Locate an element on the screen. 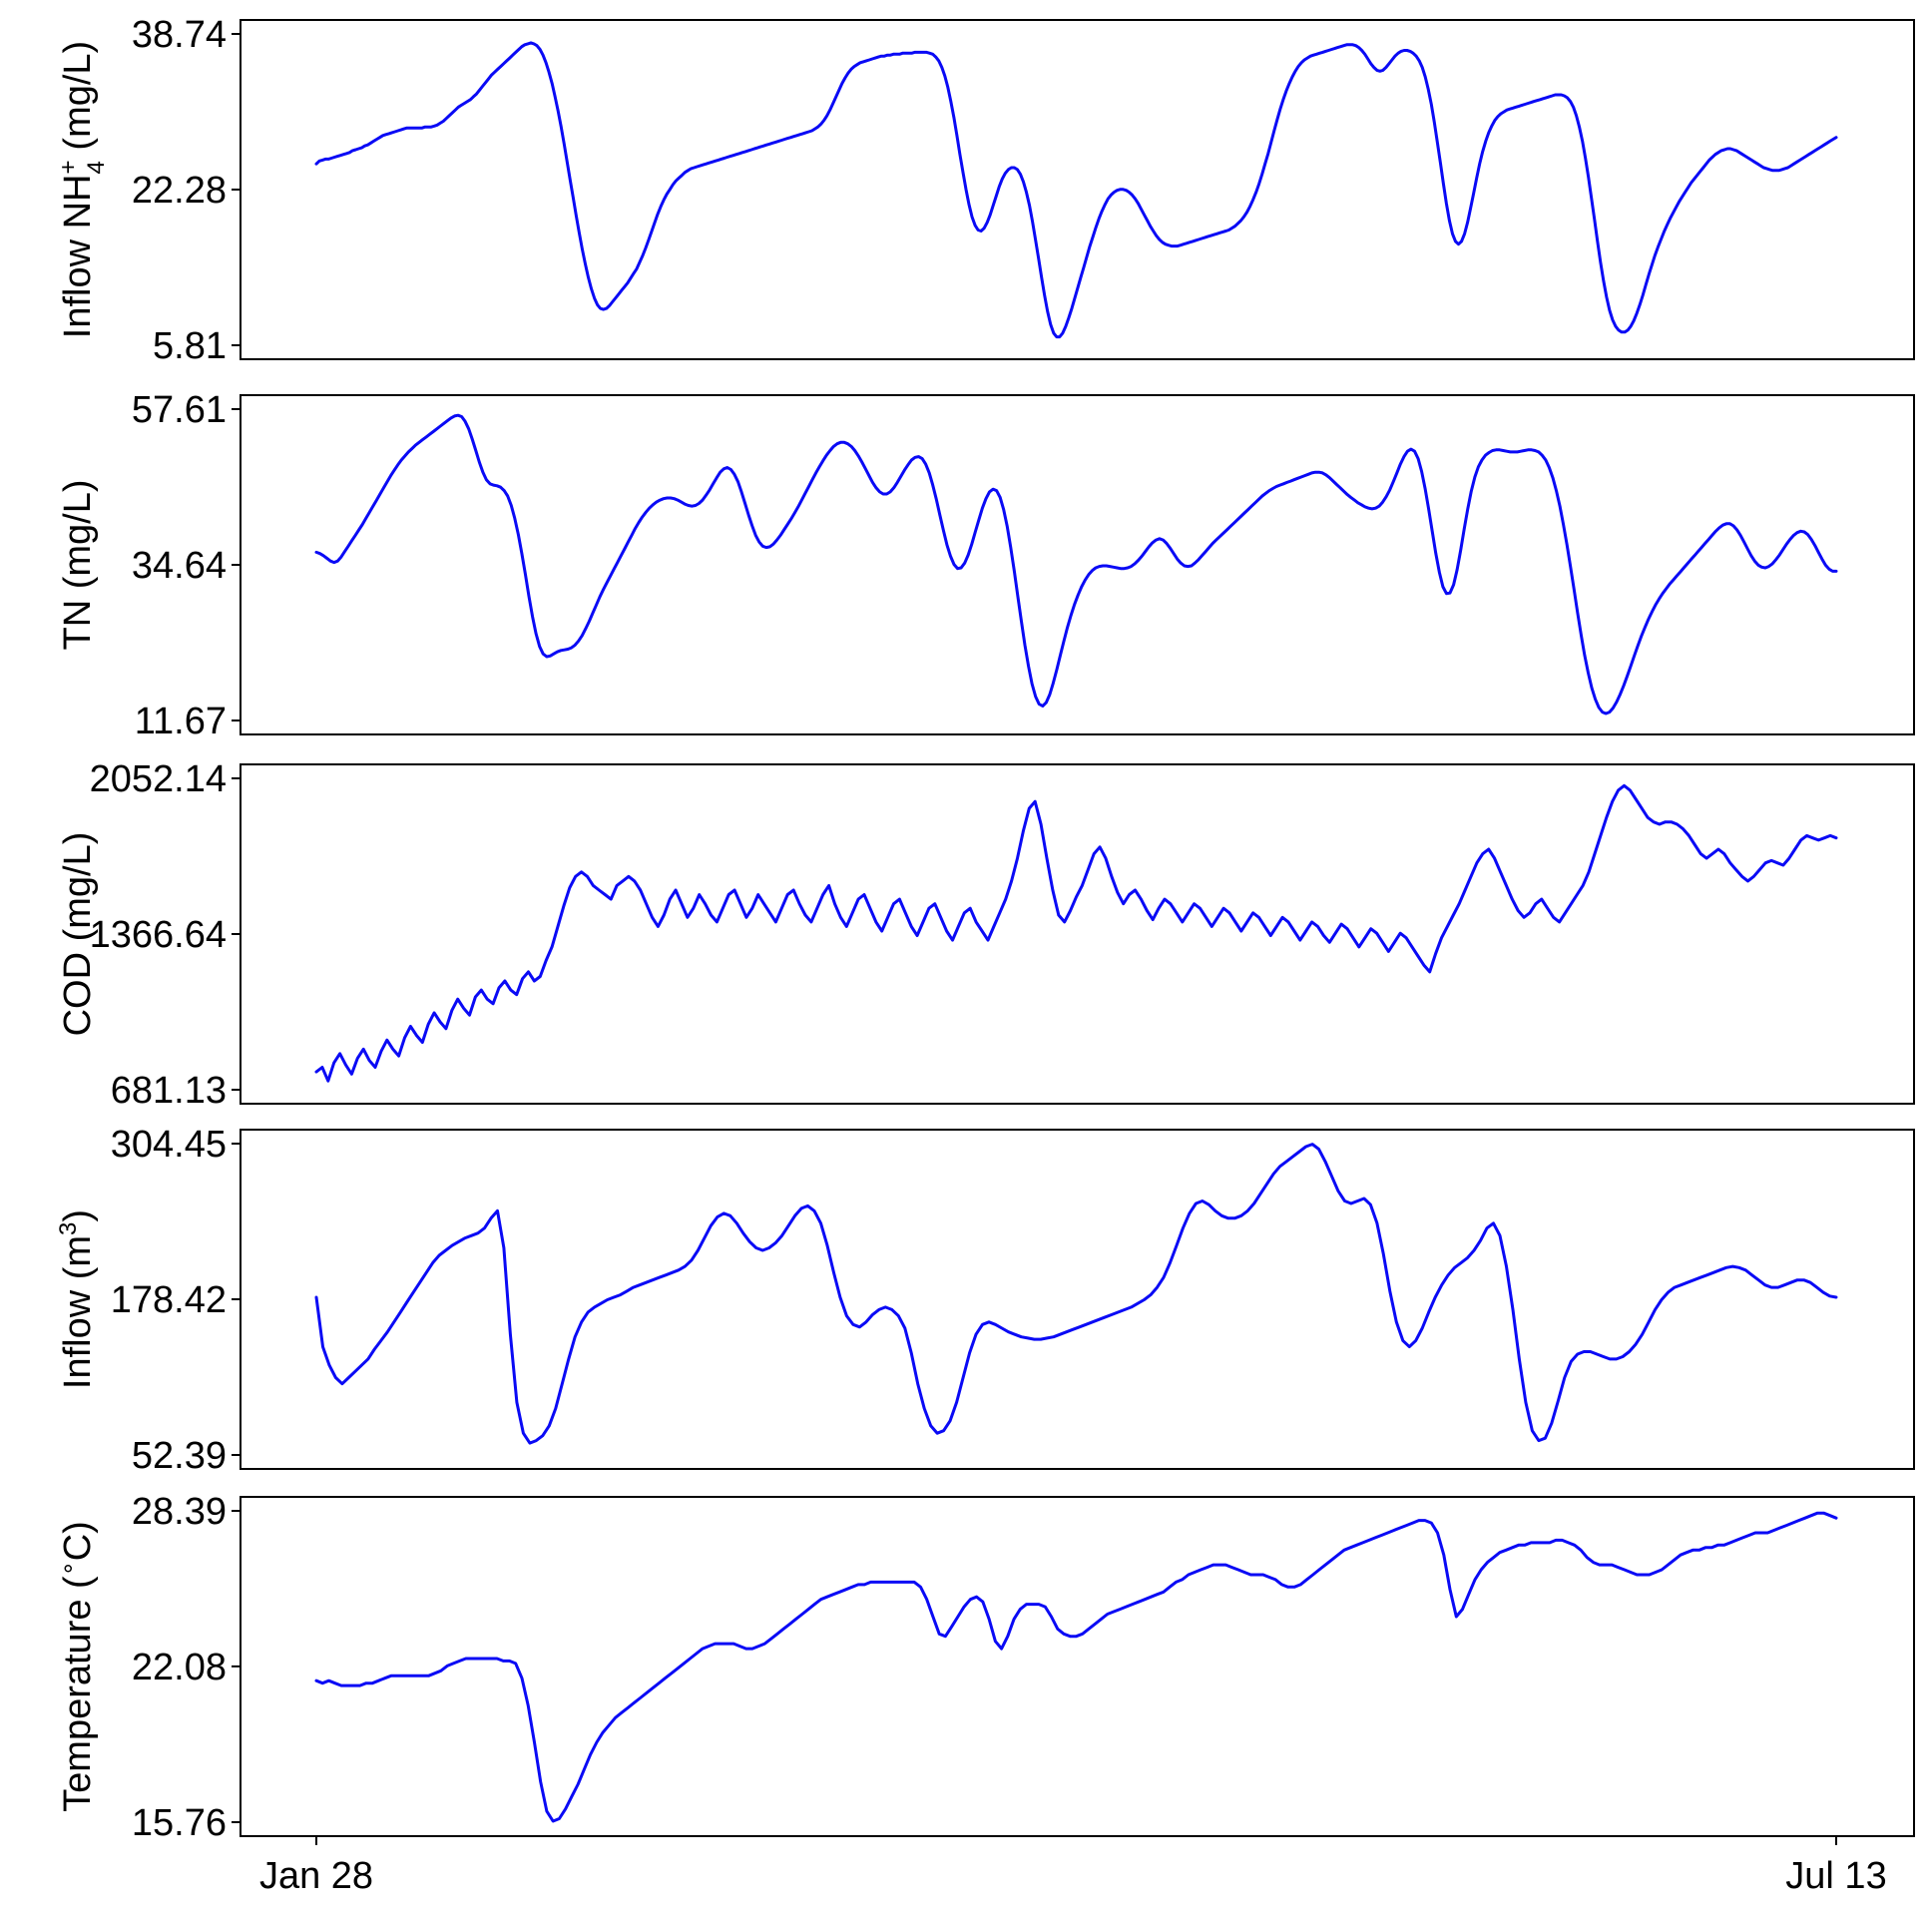 Image resolution: width=1932 pixels, height=1913 pixels. y-tick-label: 22.08 is located at coordinates (179, 1667).